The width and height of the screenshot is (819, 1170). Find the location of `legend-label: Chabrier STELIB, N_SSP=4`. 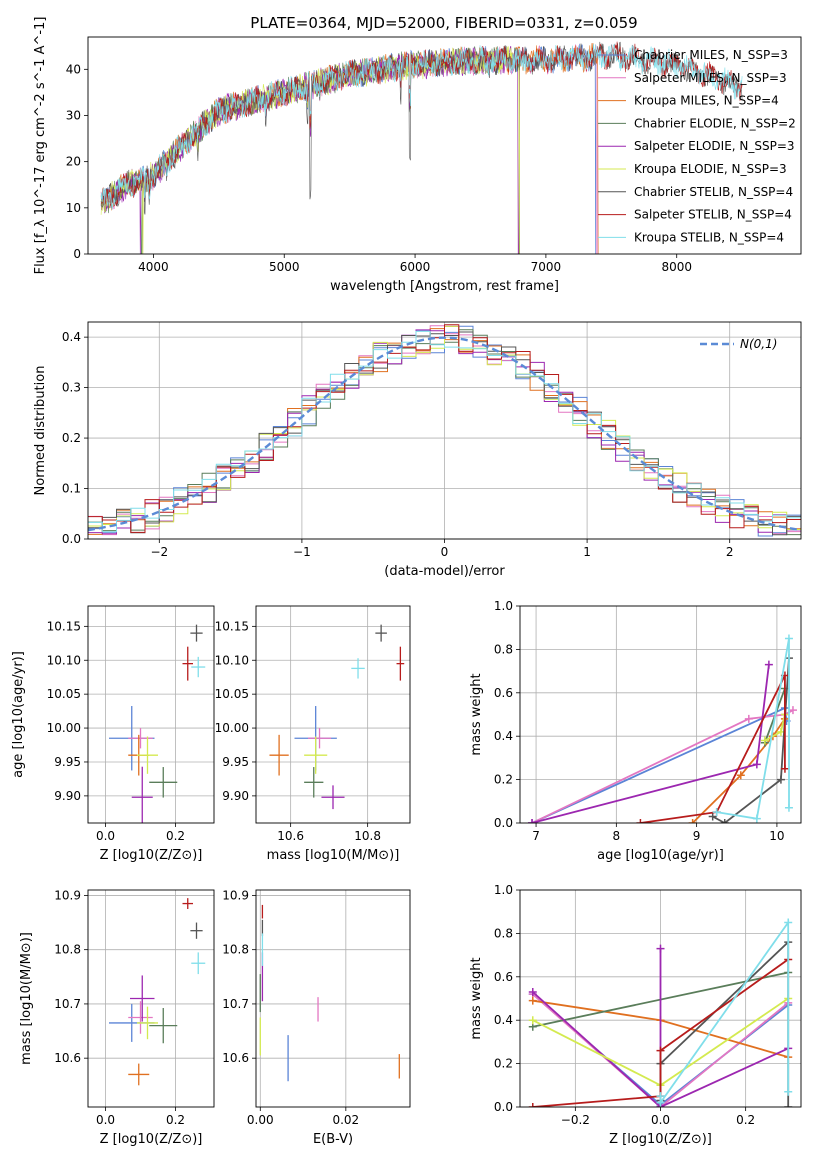

legend-label: Chabrier STELIB, N_SSP=4 is located at coordinates (713, 192).